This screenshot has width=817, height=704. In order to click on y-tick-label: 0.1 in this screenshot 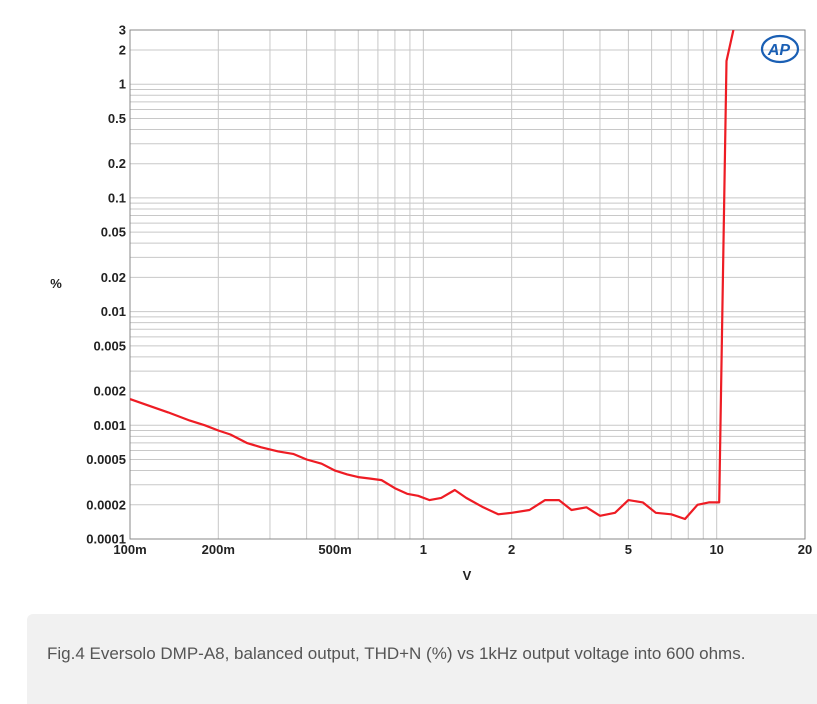, I will do `click(117, 197)`.